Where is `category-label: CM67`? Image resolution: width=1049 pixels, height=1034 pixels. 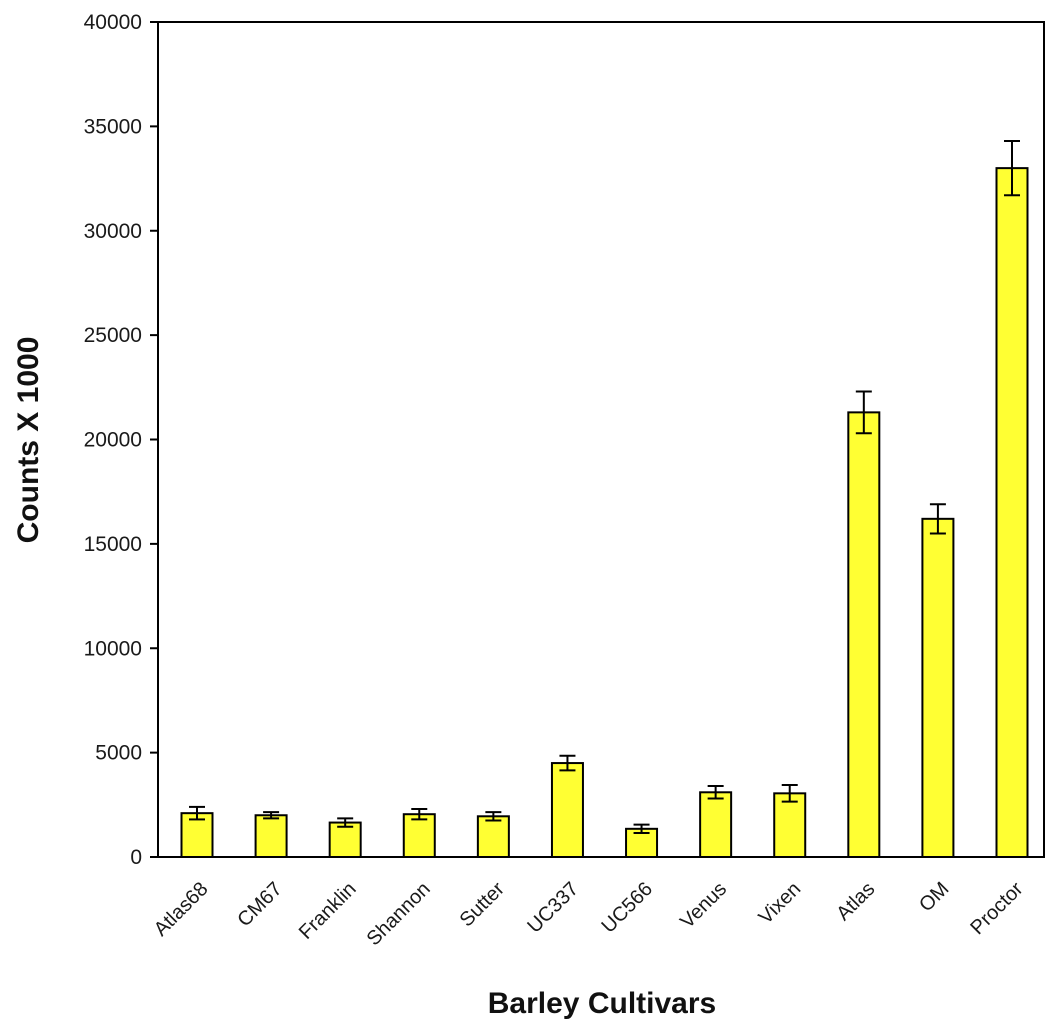
category-label: CM67 is located at coordinates (259, 904).